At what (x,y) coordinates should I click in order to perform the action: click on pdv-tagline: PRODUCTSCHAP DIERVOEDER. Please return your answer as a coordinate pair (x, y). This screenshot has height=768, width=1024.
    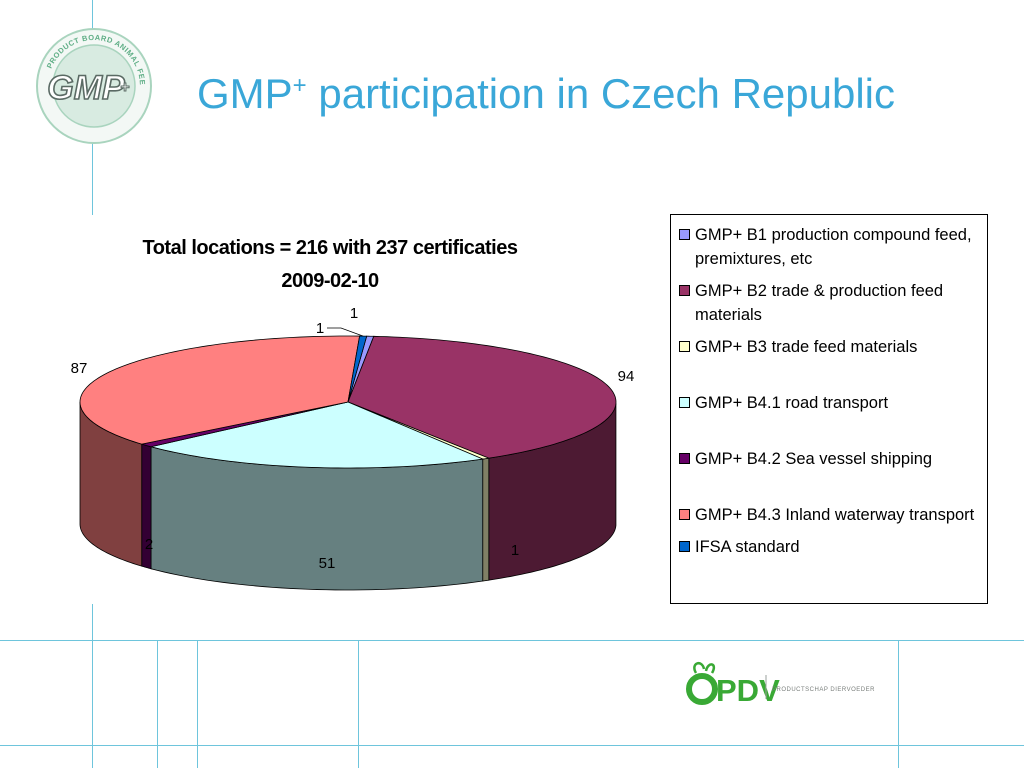
    Looking at the image, I should click on (823, 690).